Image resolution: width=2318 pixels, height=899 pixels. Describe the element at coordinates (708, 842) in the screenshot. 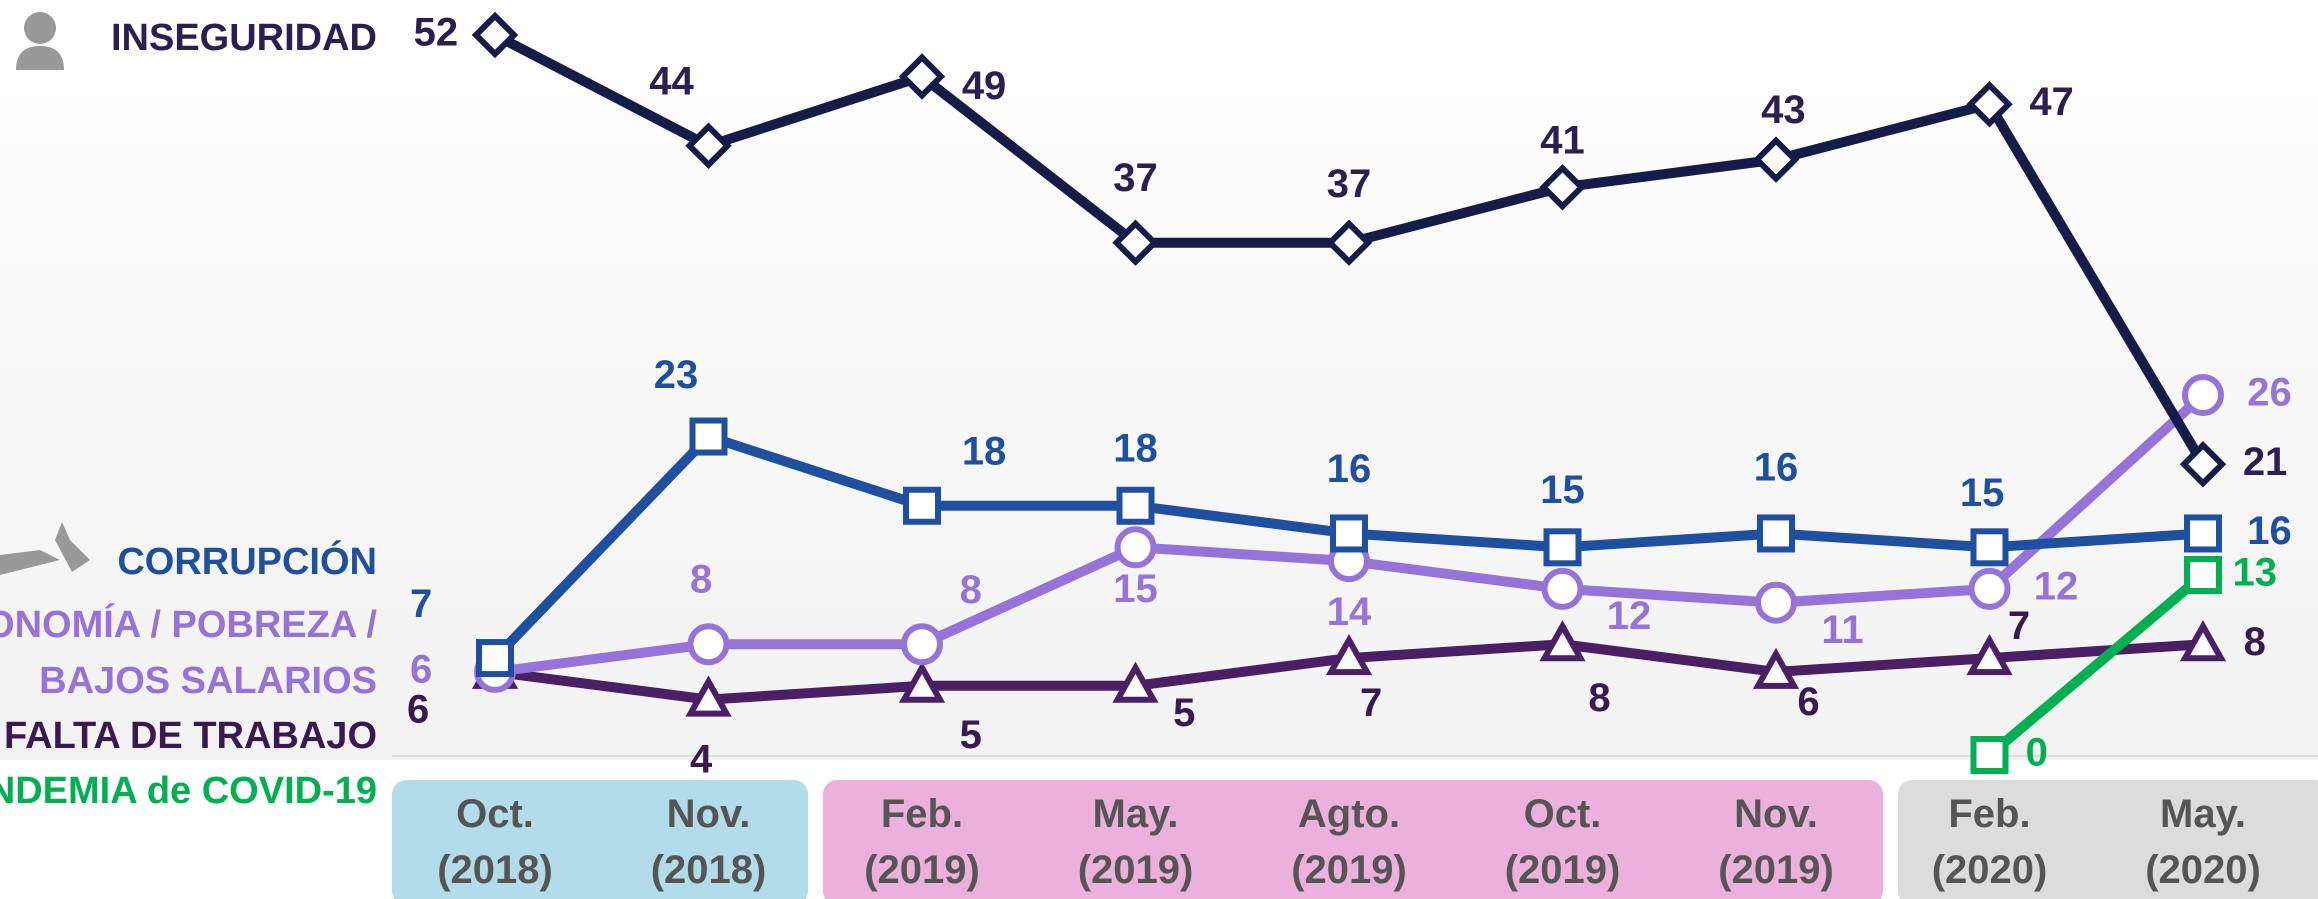

I see `x-tick-label: Nov. (2018)` at that location.